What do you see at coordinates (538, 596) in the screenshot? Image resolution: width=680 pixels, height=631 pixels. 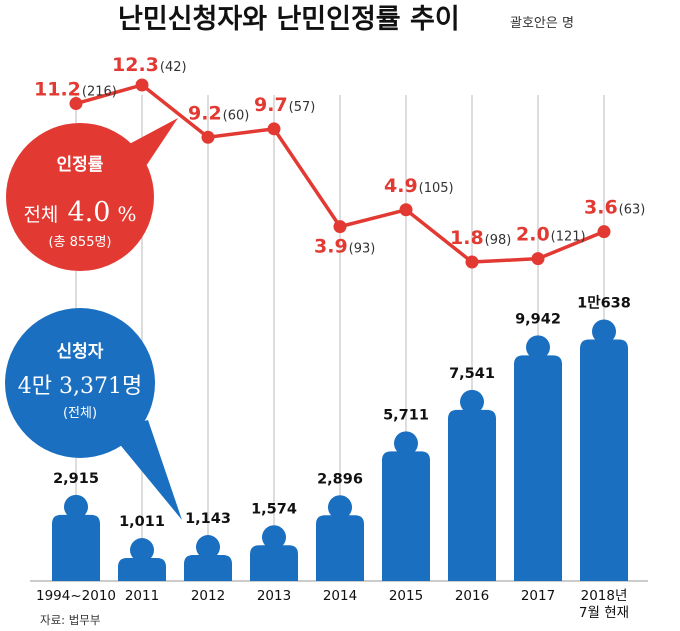 I see `x-tick-label: 2017` at bounding box center [538, 596].